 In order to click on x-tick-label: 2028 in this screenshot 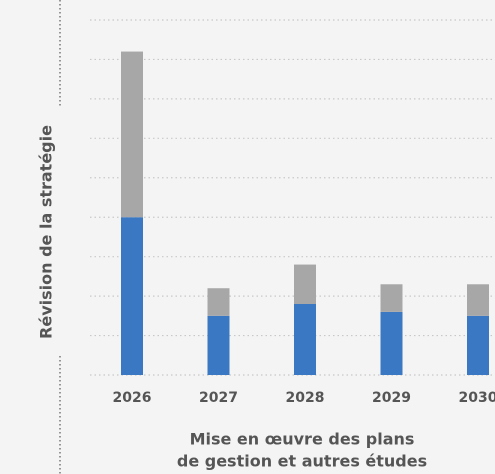, I will do `click(305, 398)`.